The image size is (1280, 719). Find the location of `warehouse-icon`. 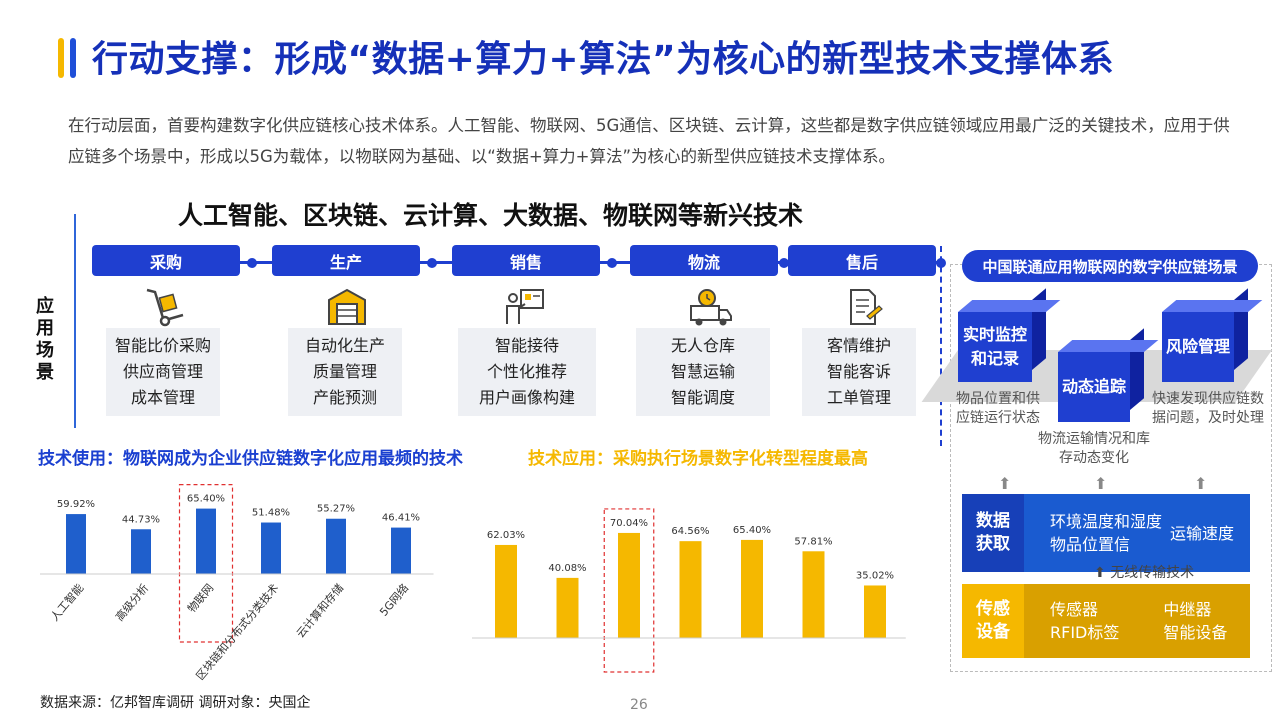

warehouse-icon is located at coordinates (347, 307).